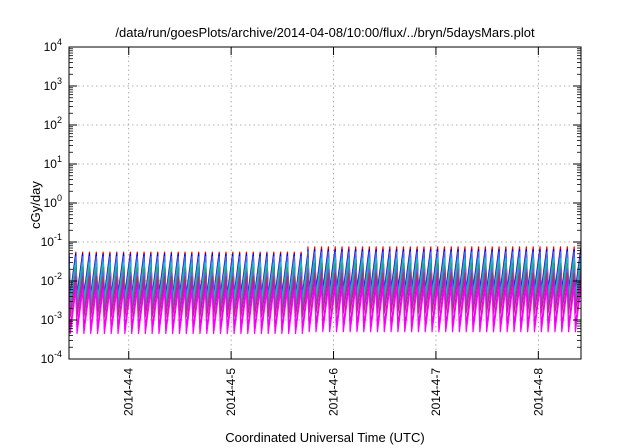 This screenshot has width=640, height=448. What do you see at coordinates (129, 392) in the screenshot?
I see `x-tick-label: 2014-4-4` at bounding box center [129, 392].